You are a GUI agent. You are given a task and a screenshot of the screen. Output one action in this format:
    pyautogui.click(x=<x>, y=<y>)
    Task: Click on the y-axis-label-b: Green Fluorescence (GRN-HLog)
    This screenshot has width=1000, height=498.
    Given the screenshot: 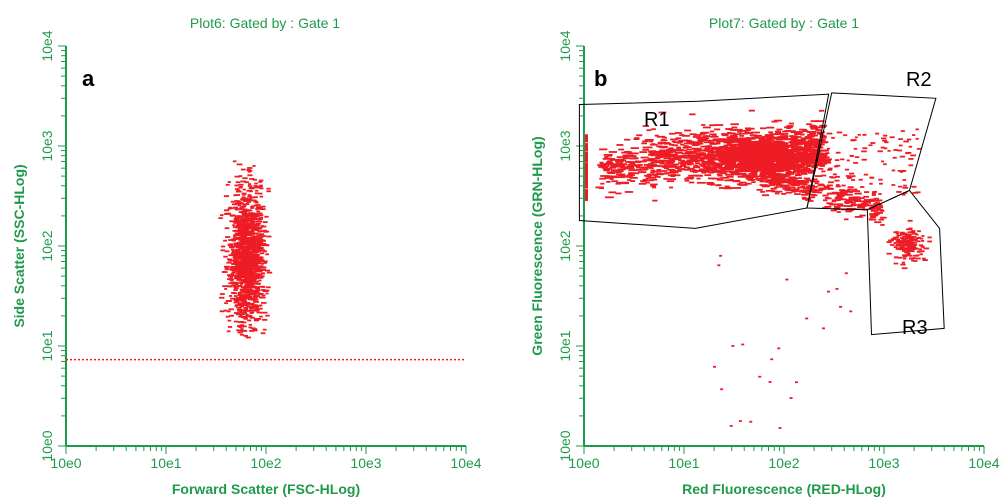 What is the action you would take?
    pyautogui.click(x=537, y=245)
    